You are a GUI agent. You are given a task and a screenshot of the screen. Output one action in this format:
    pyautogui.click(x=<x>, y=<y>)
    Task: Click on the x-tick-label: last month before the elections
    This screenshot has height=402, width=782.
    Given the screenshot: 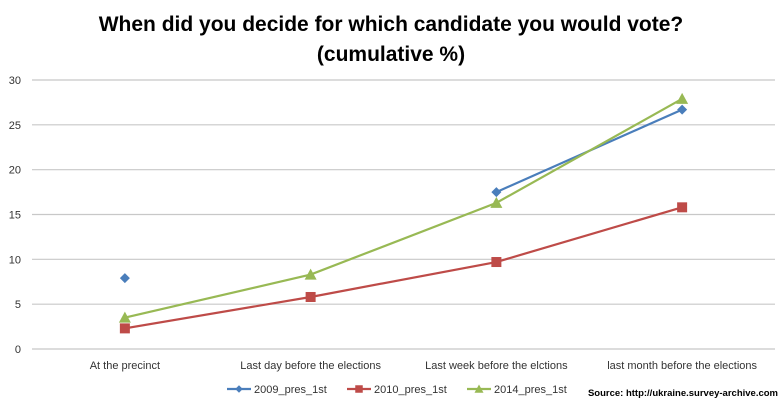 What is the action you would take?
    pyautogui.click(x=682, y=366)
    